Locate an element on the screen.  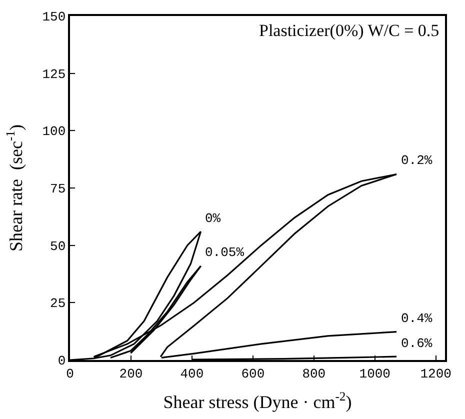
y-tick-label: 0 is located at coordinates (62, 361).